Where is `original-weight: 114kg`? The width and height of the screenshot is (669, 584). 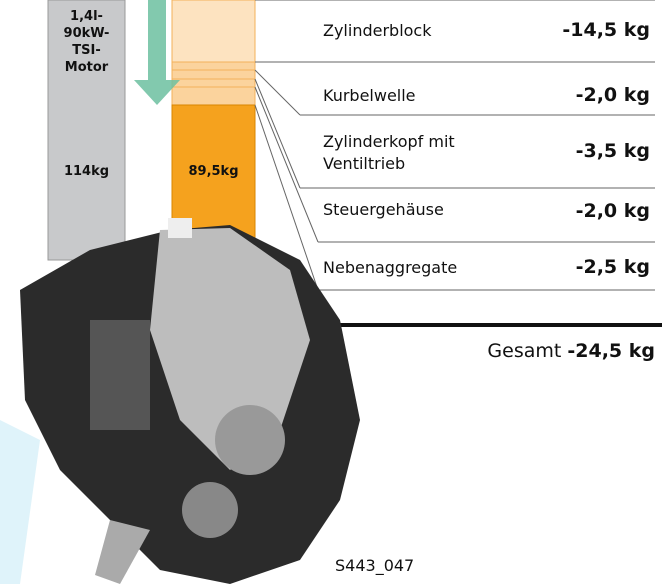
original-weight: 114kg is located at coordinates (86, 171).